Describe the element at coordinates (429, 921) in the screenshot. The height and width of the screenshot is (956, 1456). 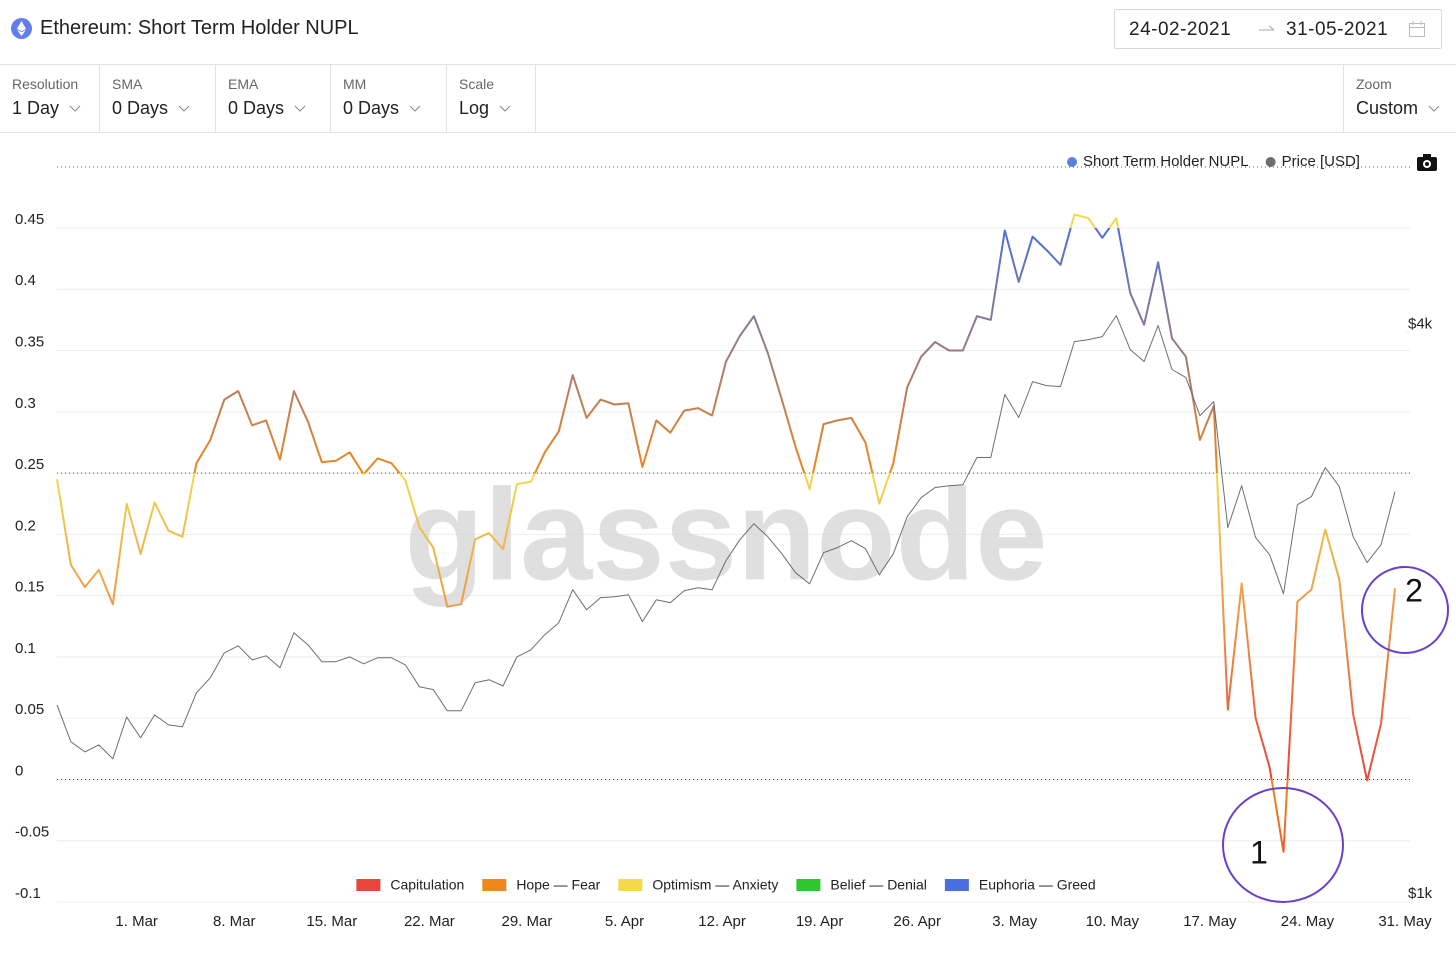
I see `x-tick-label: 22. Mar` at that location.